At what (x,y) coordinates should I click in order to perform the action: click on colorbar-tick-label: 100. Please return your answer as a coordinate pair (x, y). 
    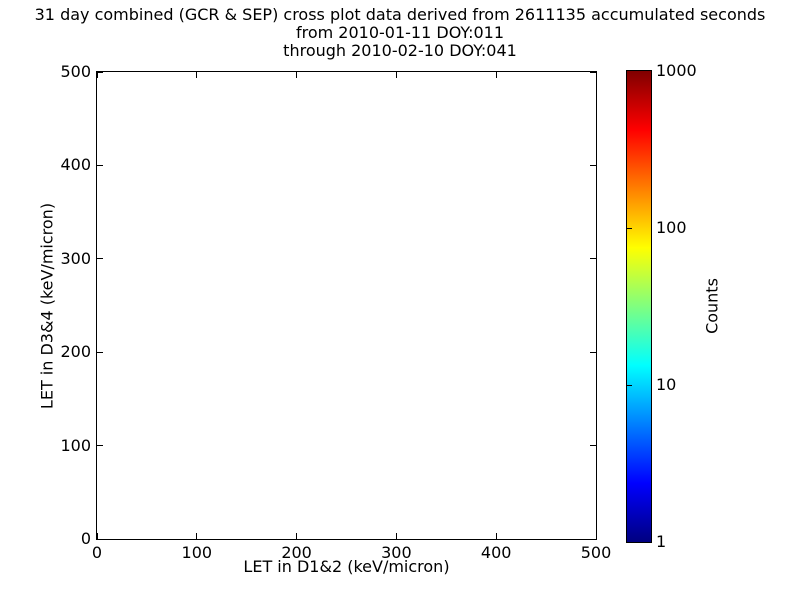
    Looking at the image, I should click on (671, 227).